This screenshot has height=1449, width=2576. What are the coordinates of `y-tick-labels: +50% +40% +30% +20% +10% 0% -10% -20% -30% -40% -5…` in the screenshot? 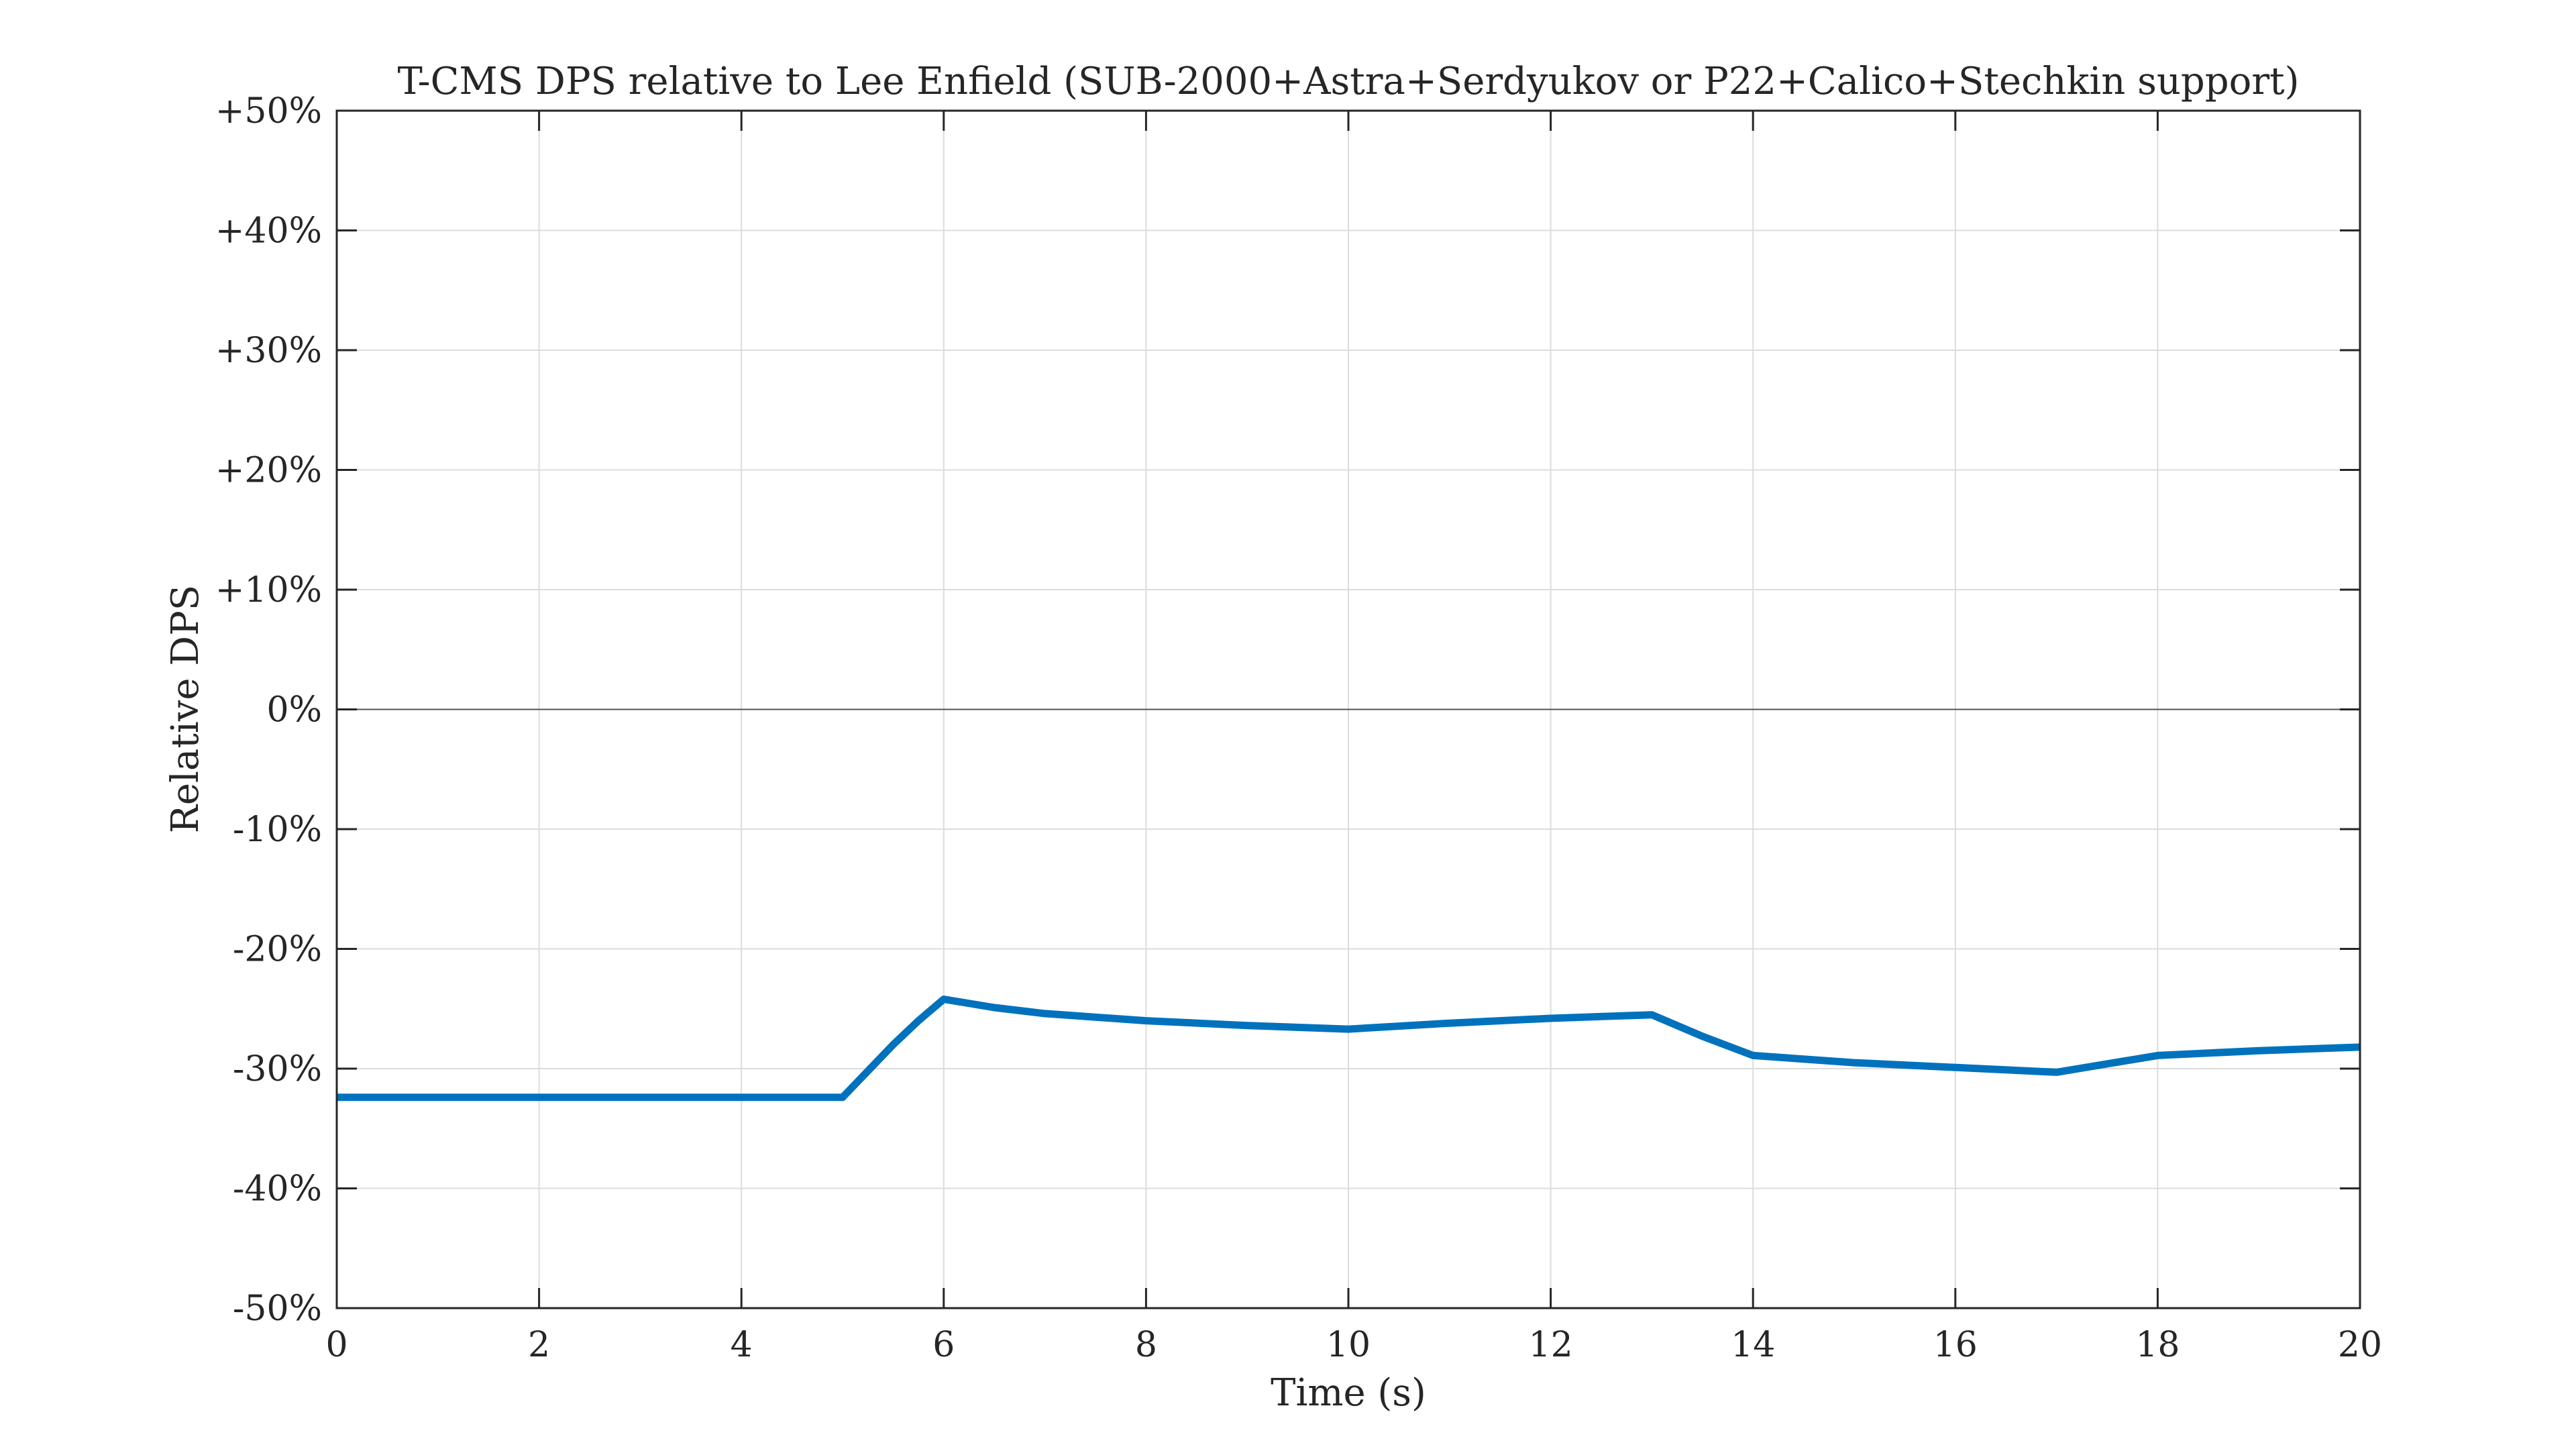 It's located at (268, 710).